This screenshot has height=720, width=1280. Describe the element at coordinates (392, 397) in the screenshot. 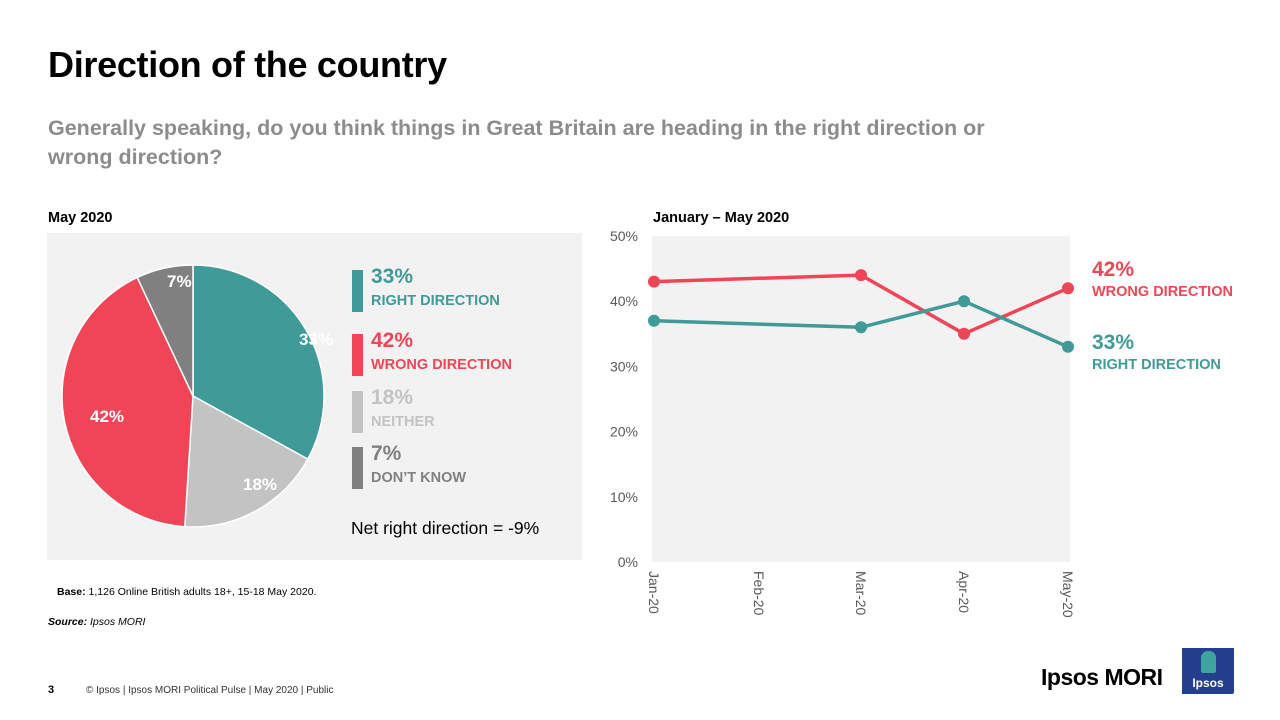

I see `legend-pct-neither: 18%` at that location.